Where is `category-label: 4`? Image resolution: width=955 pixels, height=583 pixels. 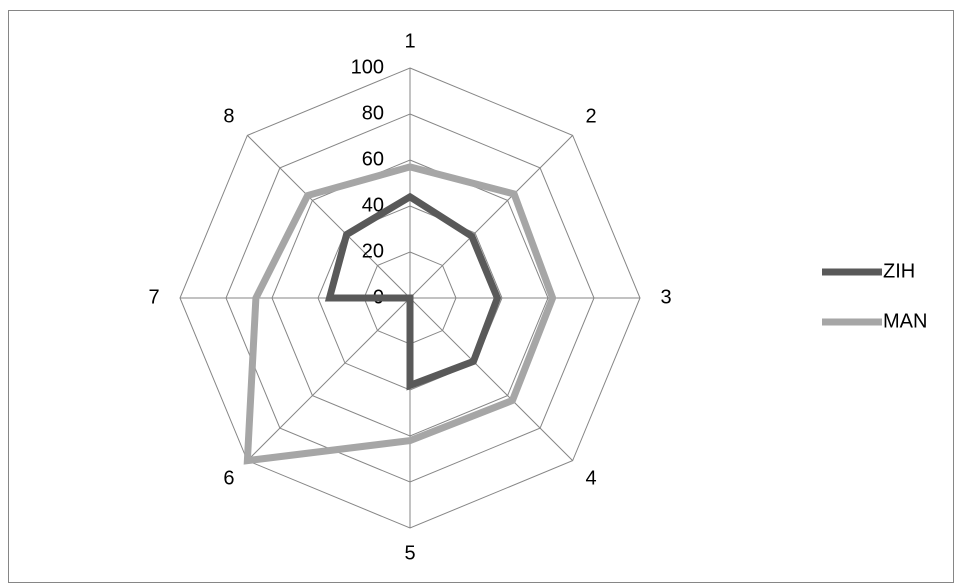
category-label: 4 is located at coordinates (590, 478).